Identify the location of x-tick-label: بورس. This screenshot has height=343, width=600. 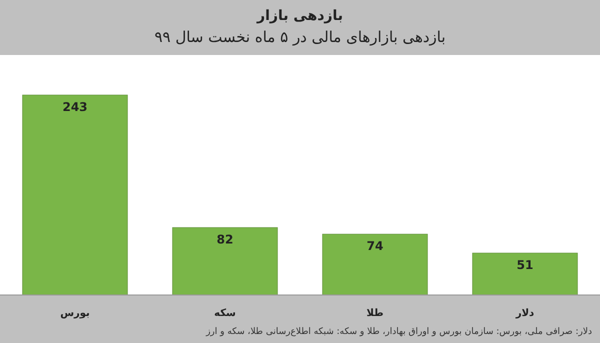
(75, 313).